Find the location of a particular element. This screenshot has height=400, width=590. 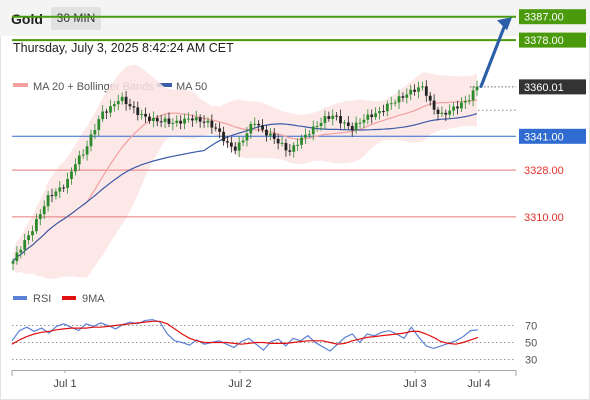

current-price-label: 3360.01 is located at coordinates (544, 88).